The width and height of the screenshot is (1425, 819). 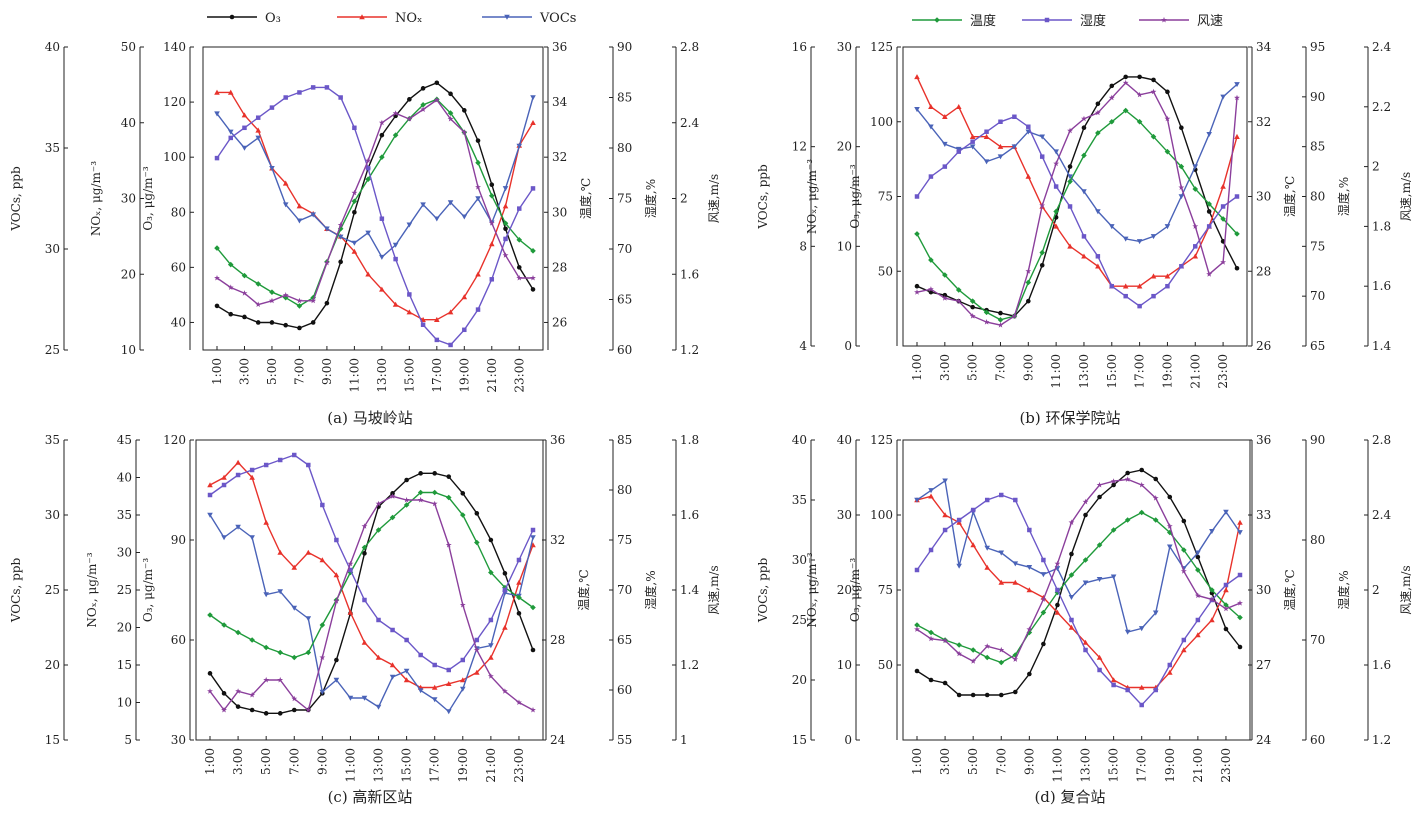 I want to click on y-axis-wind: 1.2 1.6 2 2.4 2.8 风速,m/s, so click(x=1388, y=590).